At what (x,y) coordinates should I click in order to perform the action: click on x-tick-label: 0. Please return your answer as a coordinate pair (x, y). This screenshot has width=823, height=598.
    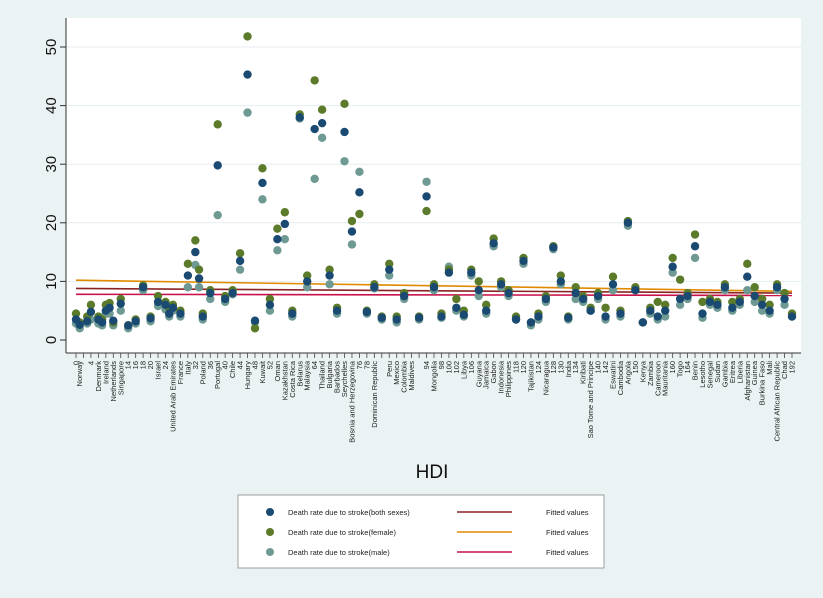
    Looking at the image, I should click on (76, 363).